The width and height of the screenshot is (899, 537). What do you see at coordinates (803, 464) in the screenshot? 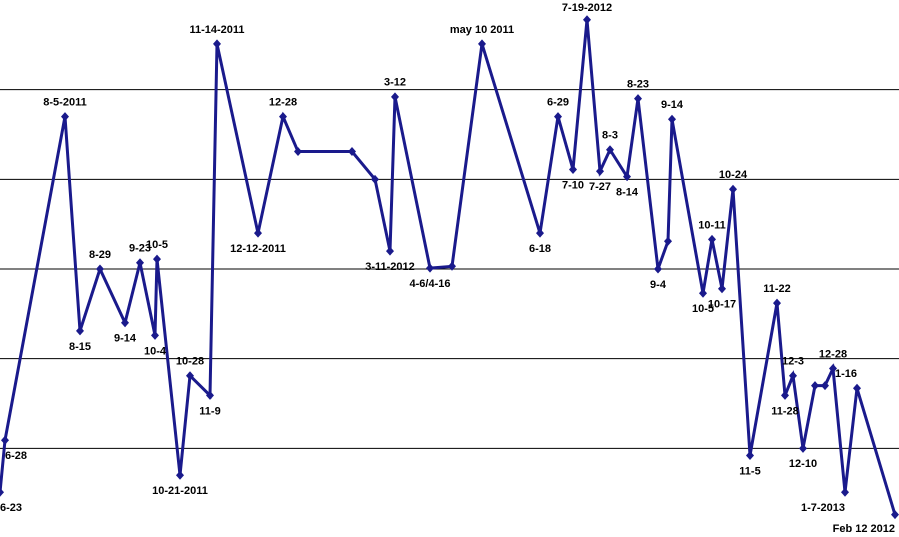
I see `point-label: 12-10` at bounding box center [803, 464].